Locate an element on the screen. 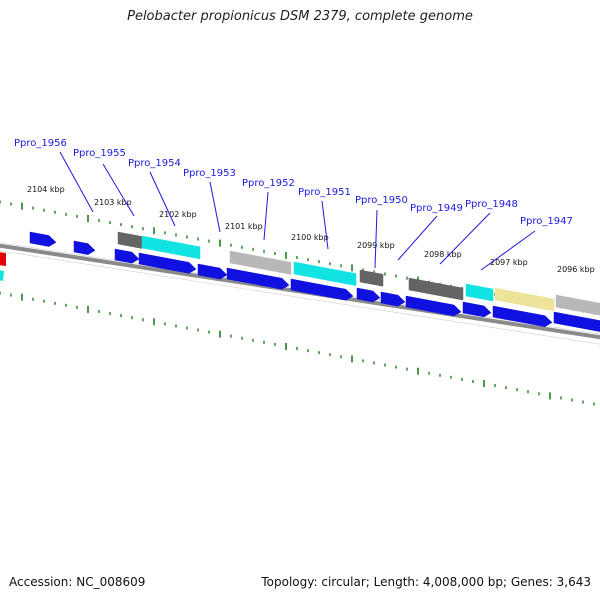 The image size is (600, 600). kbp-label: 2101 kbp is located at coordinates (244, 226).